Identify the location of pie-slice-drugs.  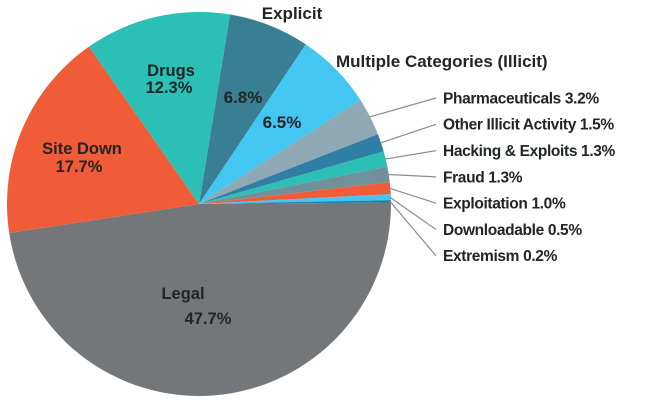
(159, 108).